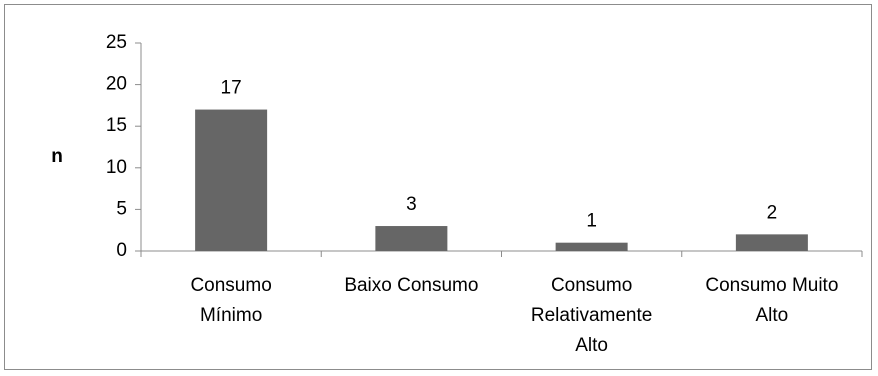 This screenshot has height=376, width=878. What do you see at coordinates (231, 88) in the screenshot?
I see `data-label: 17` at bounding box center [231, 88].